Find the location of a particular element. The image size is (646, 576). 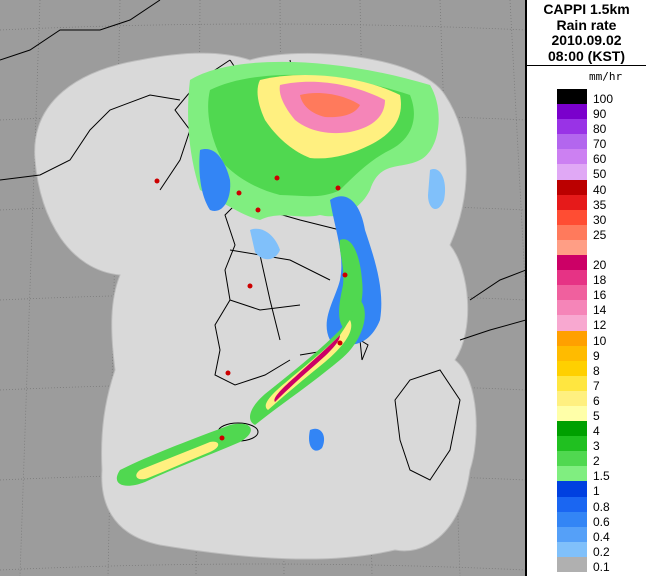

legend-label: 16 is located at coordinates (600, 295).